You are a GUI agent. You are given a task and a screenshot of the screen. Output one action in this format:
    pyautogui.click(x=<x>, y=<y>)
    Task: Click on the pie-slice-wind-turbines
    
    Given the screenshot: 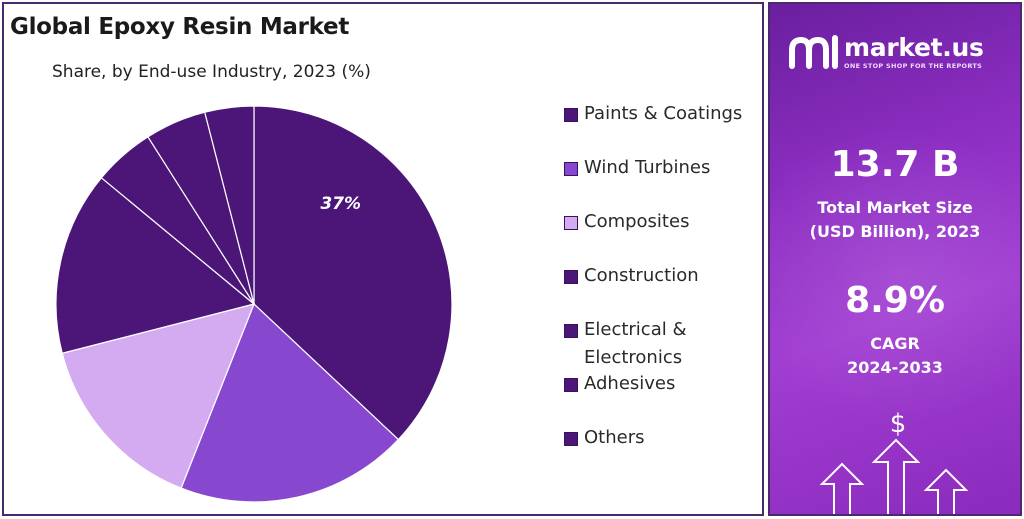 What is the action you would take?
    pyautogui.click(x=290, y=402)
    